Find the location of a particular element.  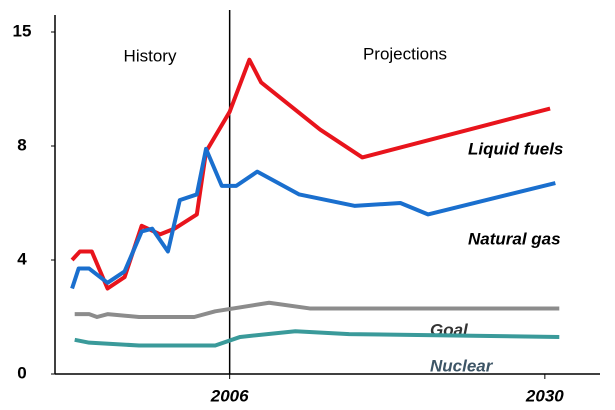

y-tick-label: 8 is located at coordinates (21, 144).